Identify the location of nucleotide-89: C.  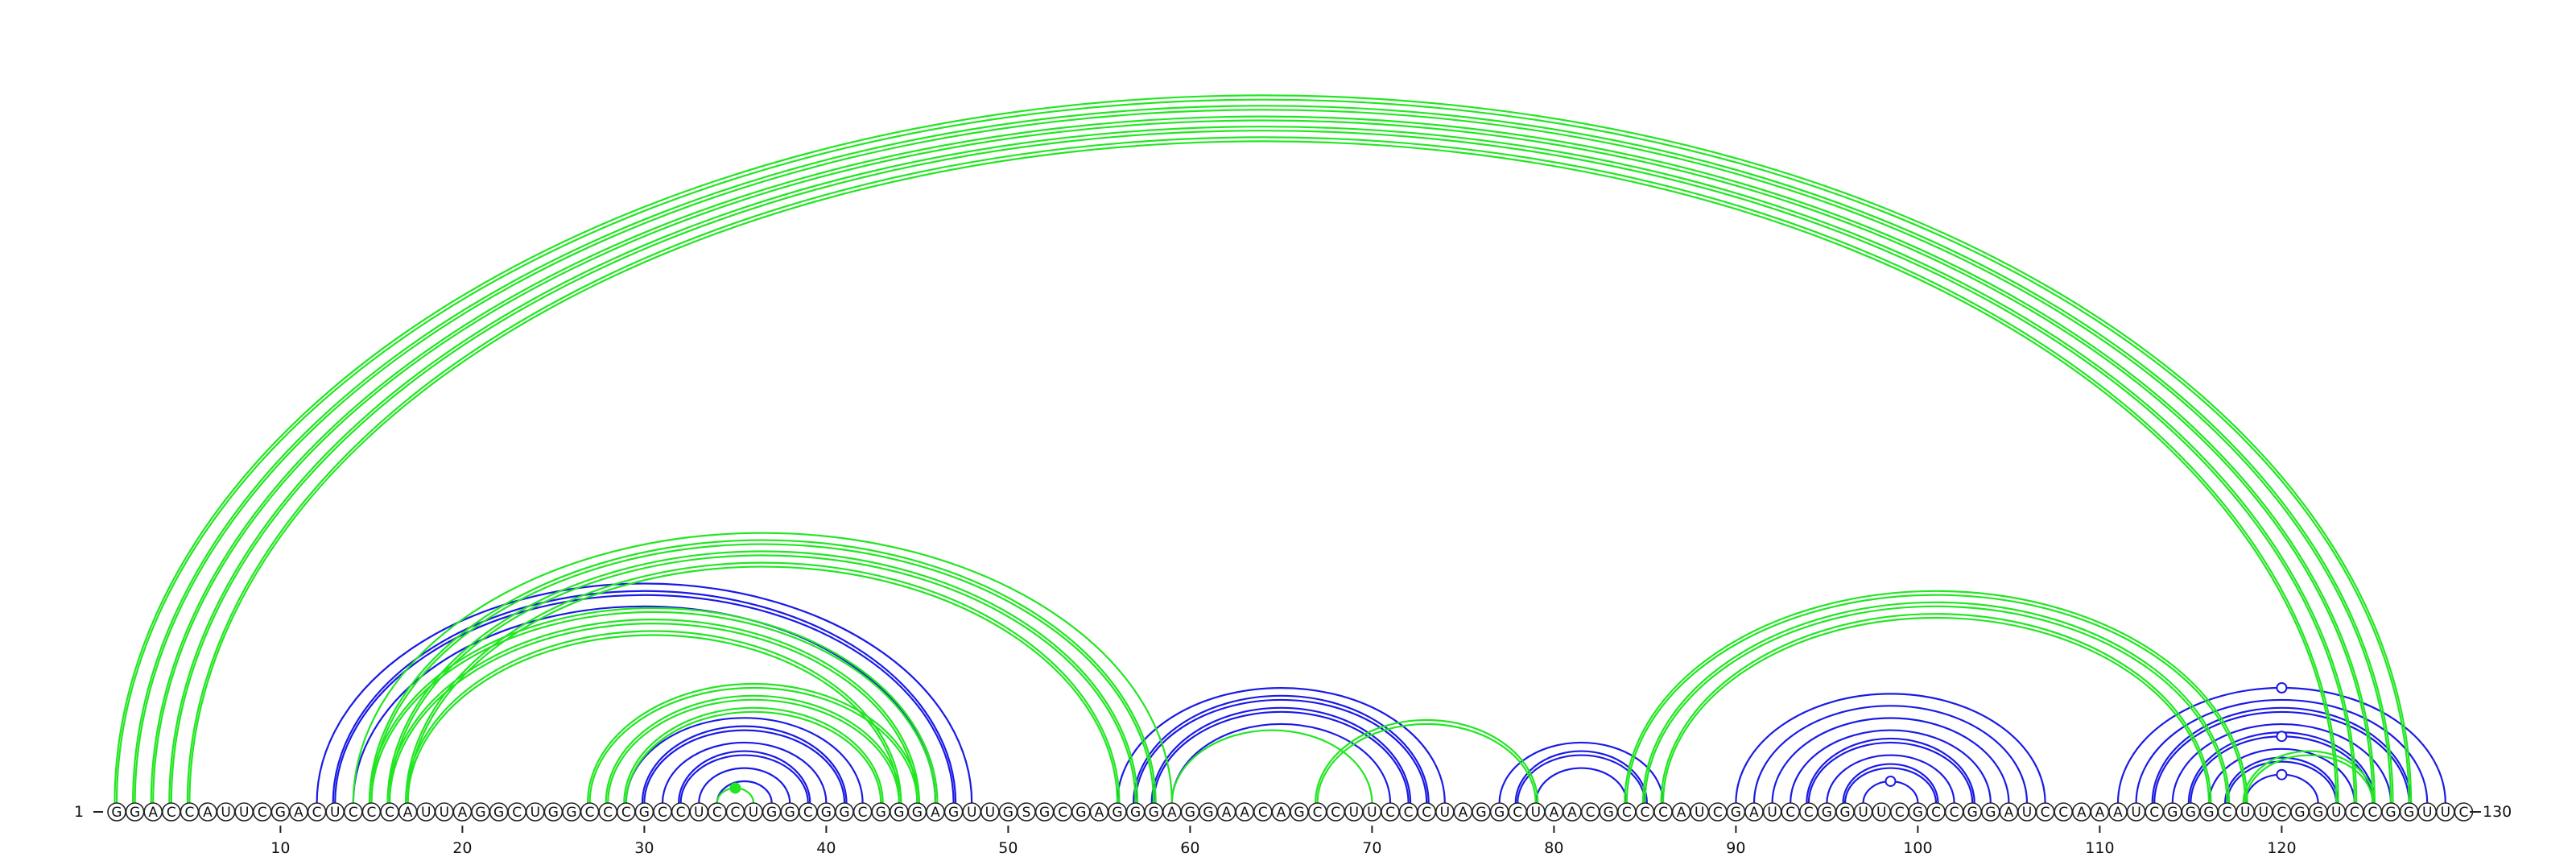
(1718, 812).